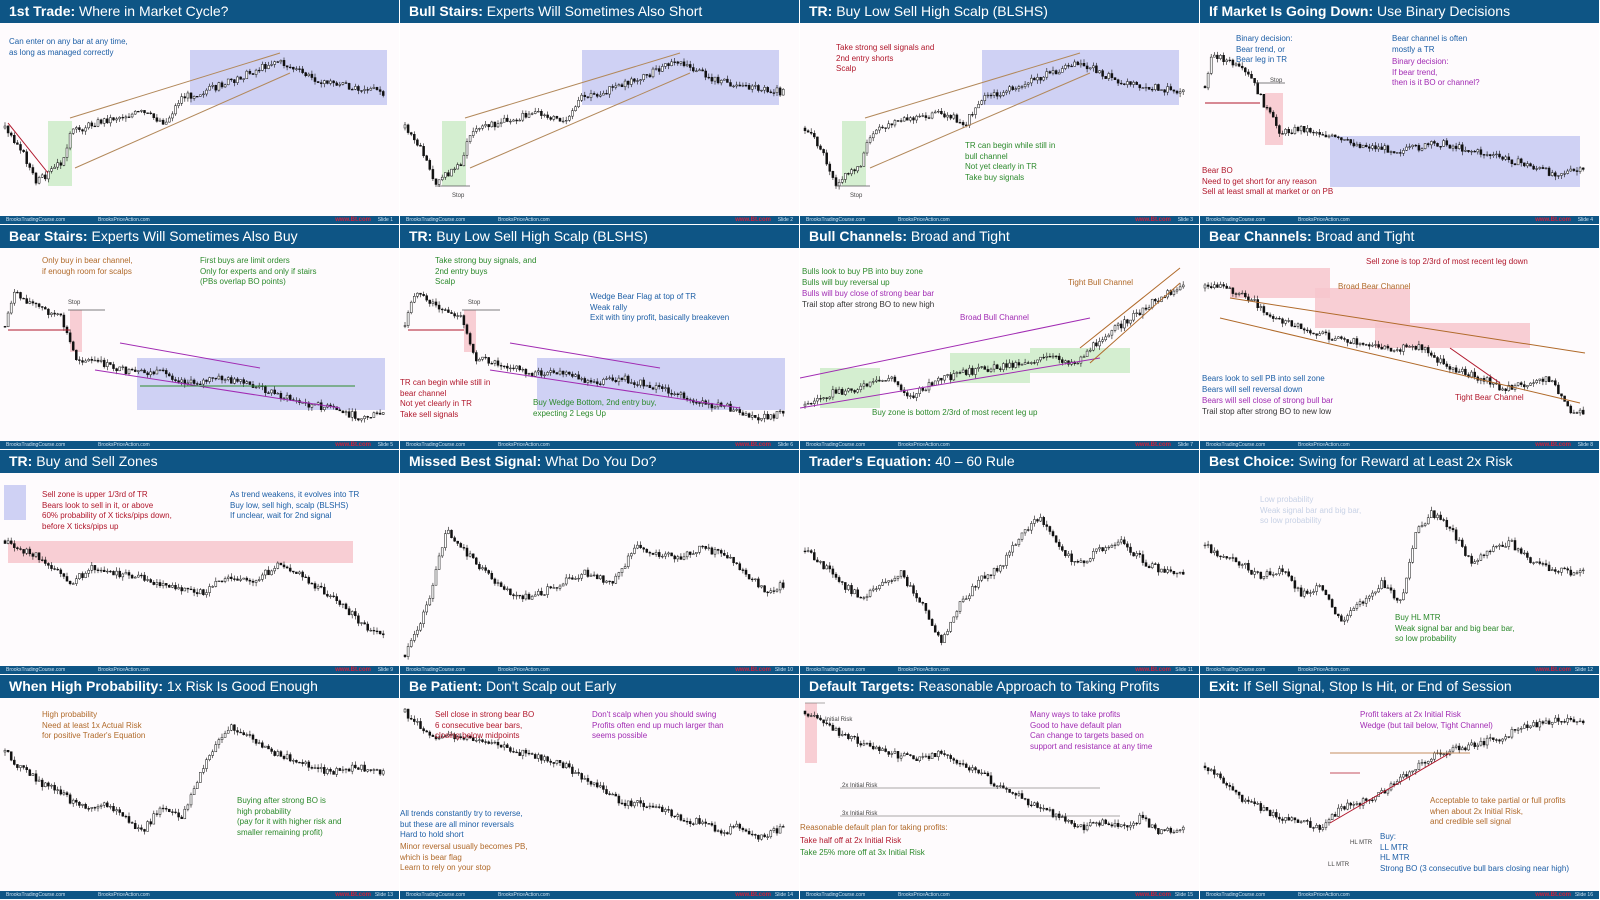 This screenshot has height=900, width=1600. Describe the element at coordinates (242, 686) in the screenshot. I see `slide-title-rest: 1x Risk Is Good Enough` at that location.